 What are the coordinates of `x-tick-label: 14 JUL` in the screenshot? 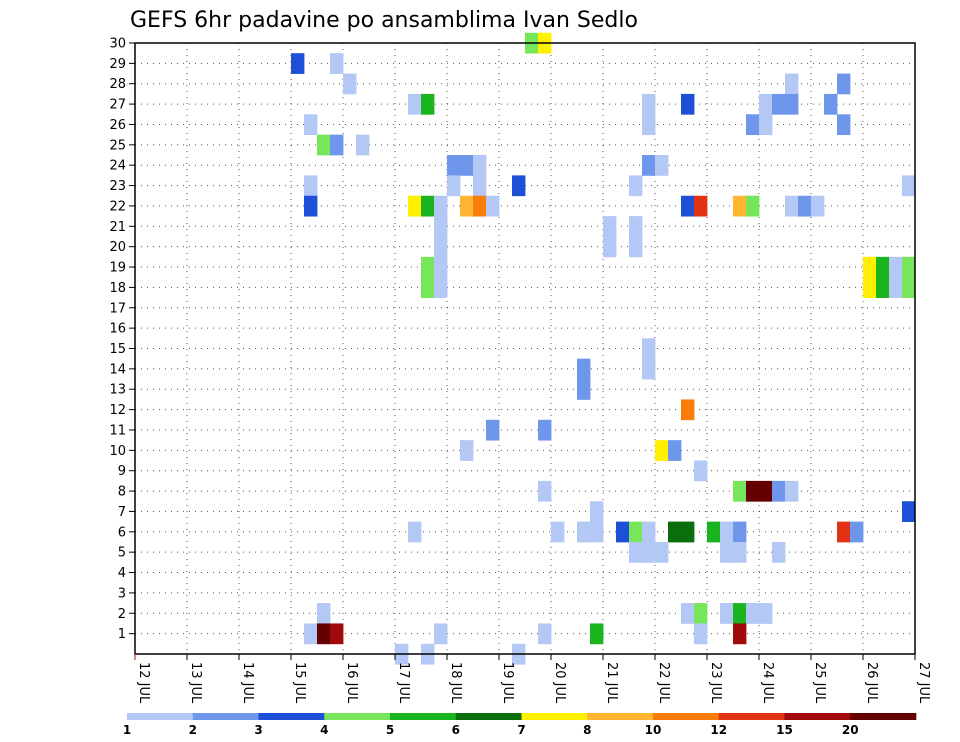 It's located at (247, 683).